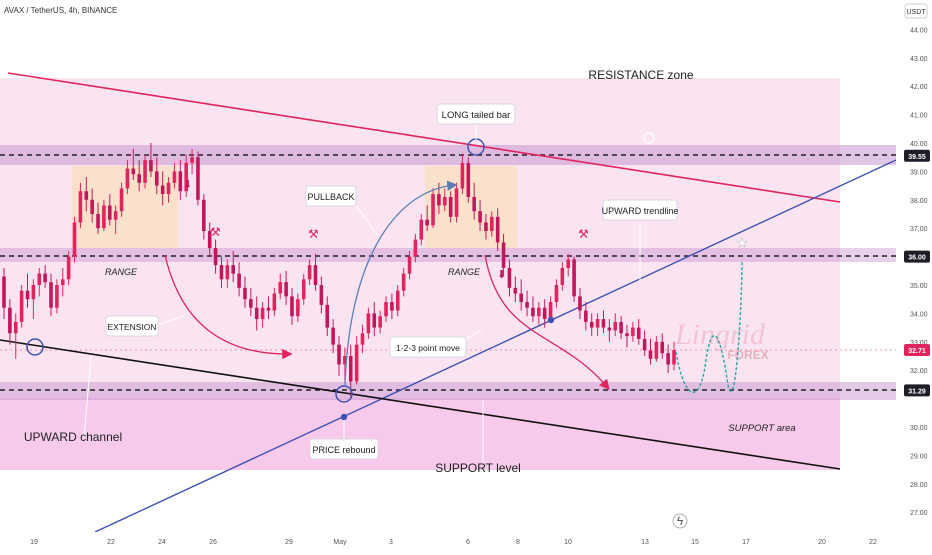  What do you see at coordinates (919, 229) in the screenshot?
I see `price-tick-label: 37.00` at bounding box center [919, 229].